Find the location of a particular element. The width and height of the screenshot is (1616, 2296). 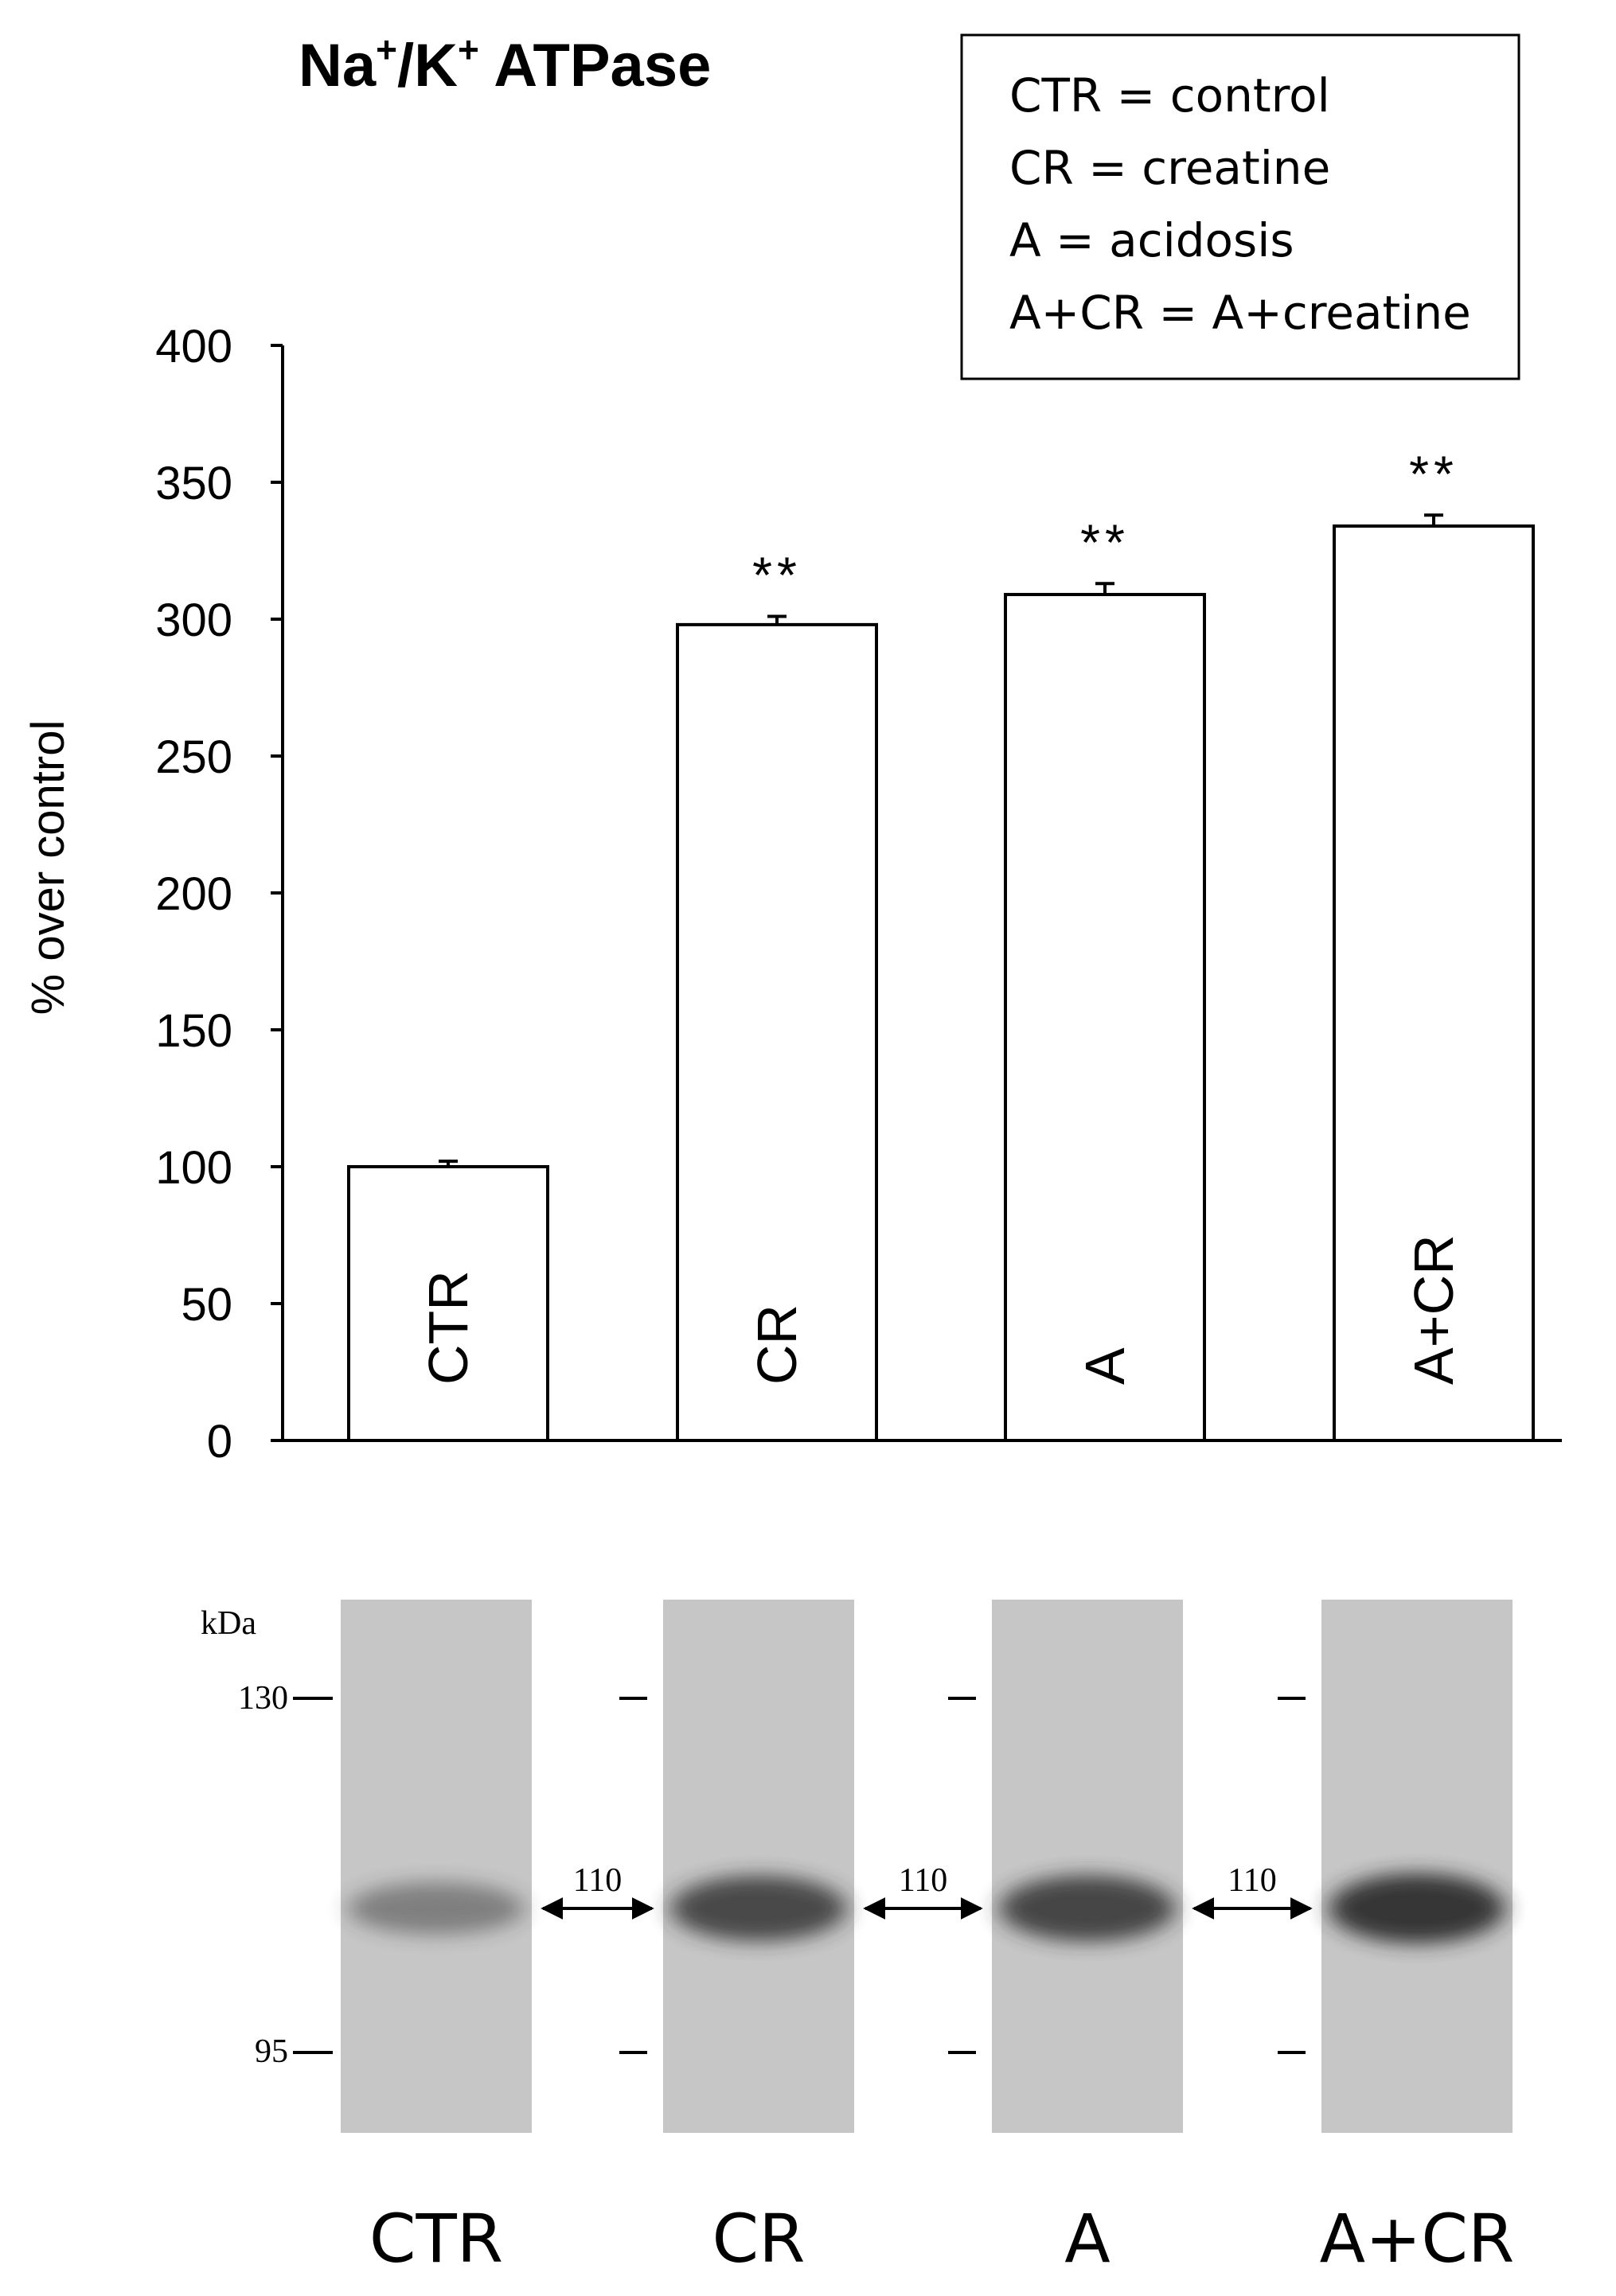

legend-box is located at coordinates (1240, 207).